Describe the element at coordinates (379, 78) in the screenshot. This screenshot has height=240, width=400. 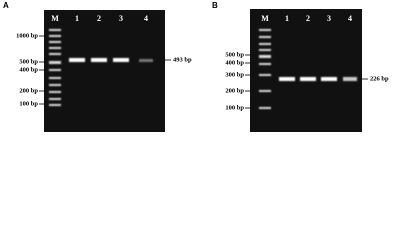
I see `product-label: 226 bp` at that location.